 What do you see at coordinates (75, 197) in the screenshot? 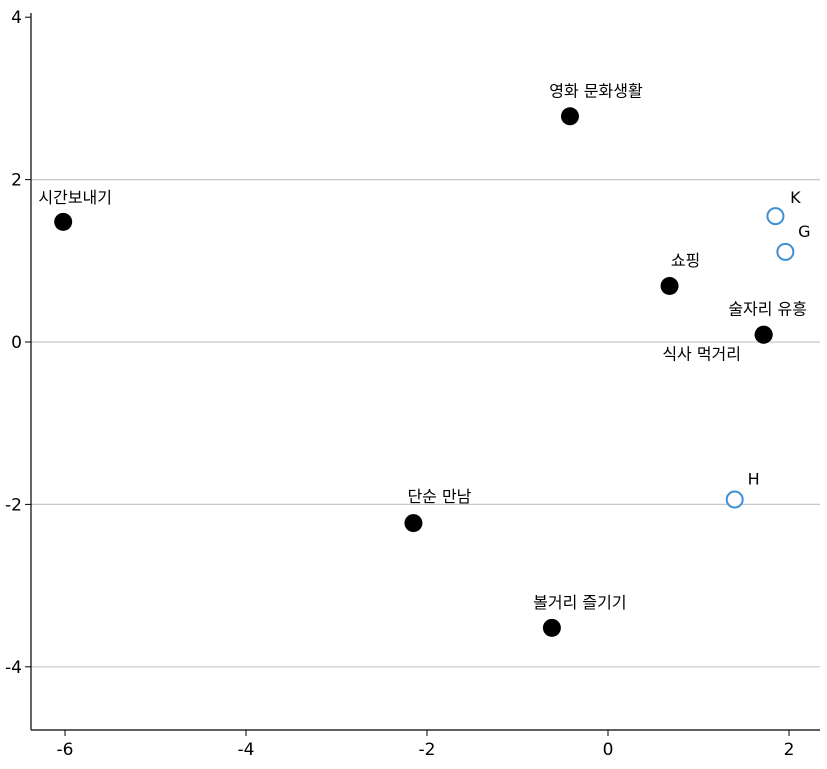
I see `point-label-0-1: 시간보내기` at bounding box center [75, 197].